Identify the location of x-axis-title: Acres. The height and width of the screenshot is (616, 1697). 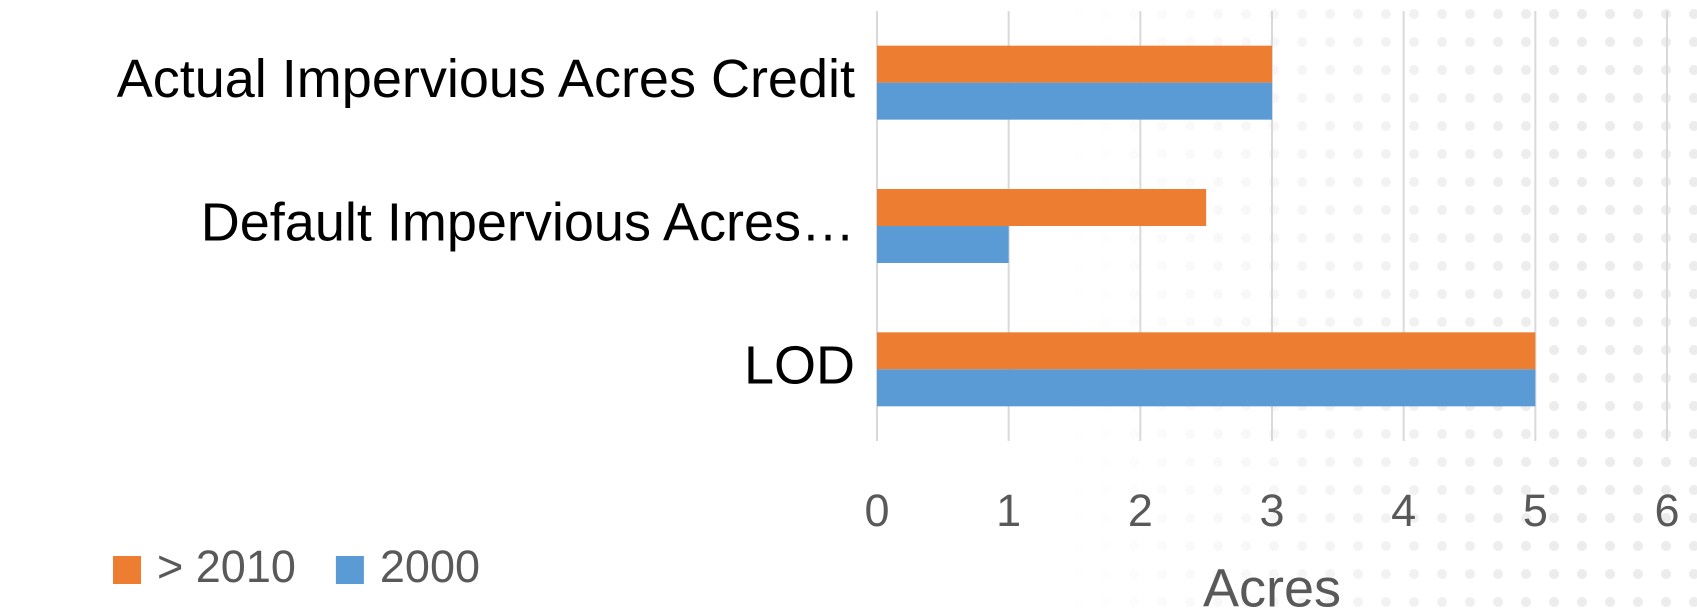
(1272, 587).